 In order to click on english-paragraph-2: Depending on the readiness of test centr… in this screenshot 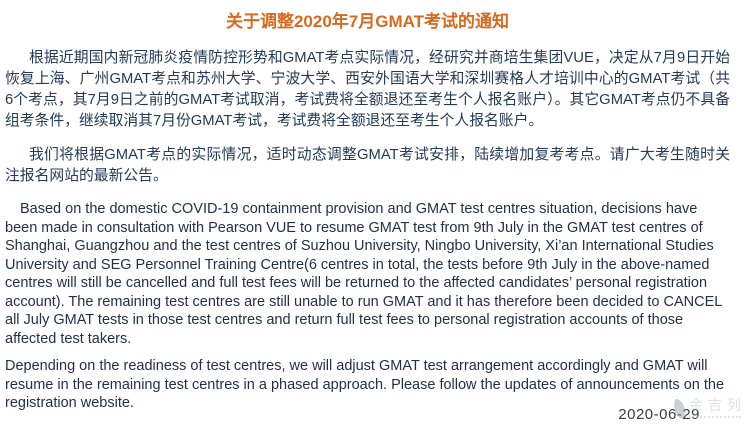, I will do `click(365, 384)`.